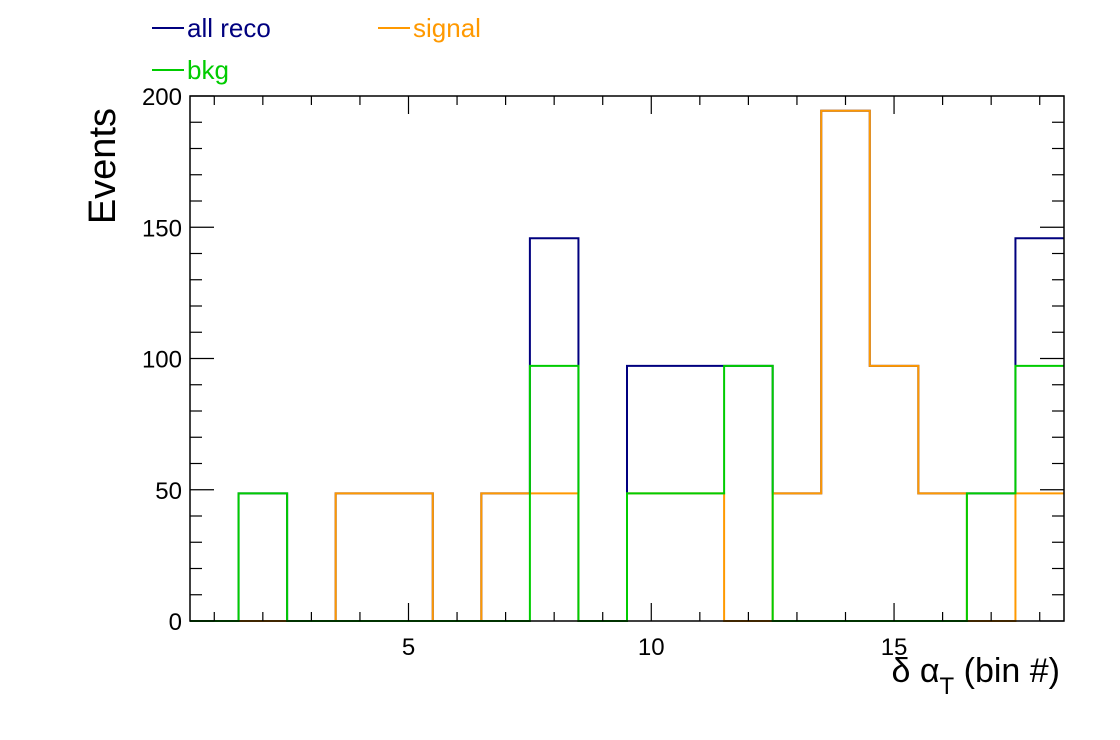  I want to click on x-axis-label-main: δ α, so click(915, 671).